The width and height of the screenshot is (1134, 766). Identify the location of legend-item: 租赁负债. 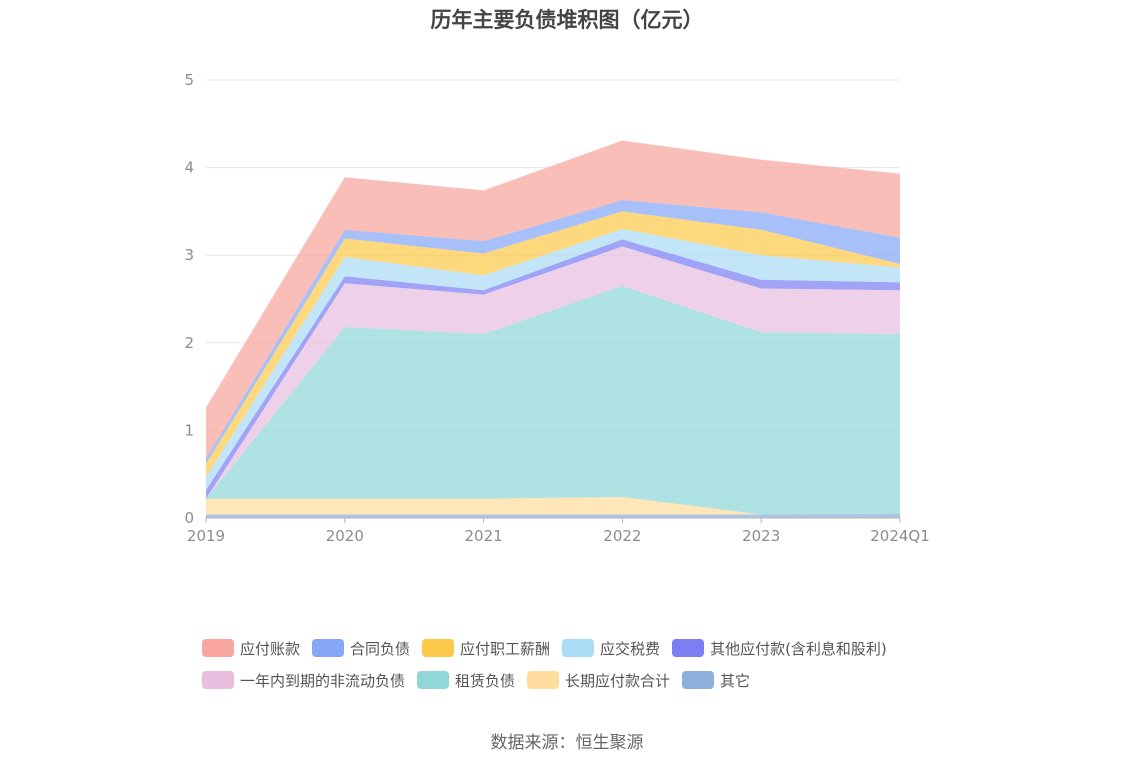
(466, 680).